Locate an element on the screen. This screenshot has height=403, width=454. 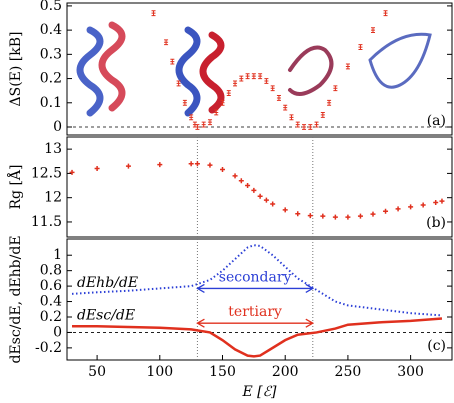
y-tick-label: -0.2 is located at coordinates (48, 348).